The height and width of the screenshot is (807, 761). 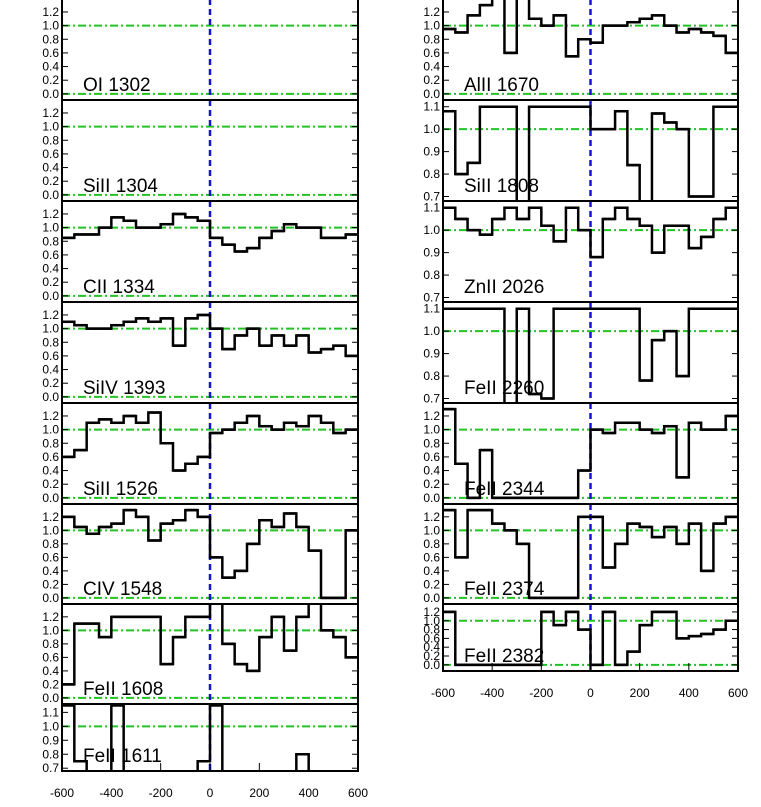 What do you see at coordinates (590, 693) in the screenshot?
I see `x-tick-label: 0` at bounding box center [590, 693].